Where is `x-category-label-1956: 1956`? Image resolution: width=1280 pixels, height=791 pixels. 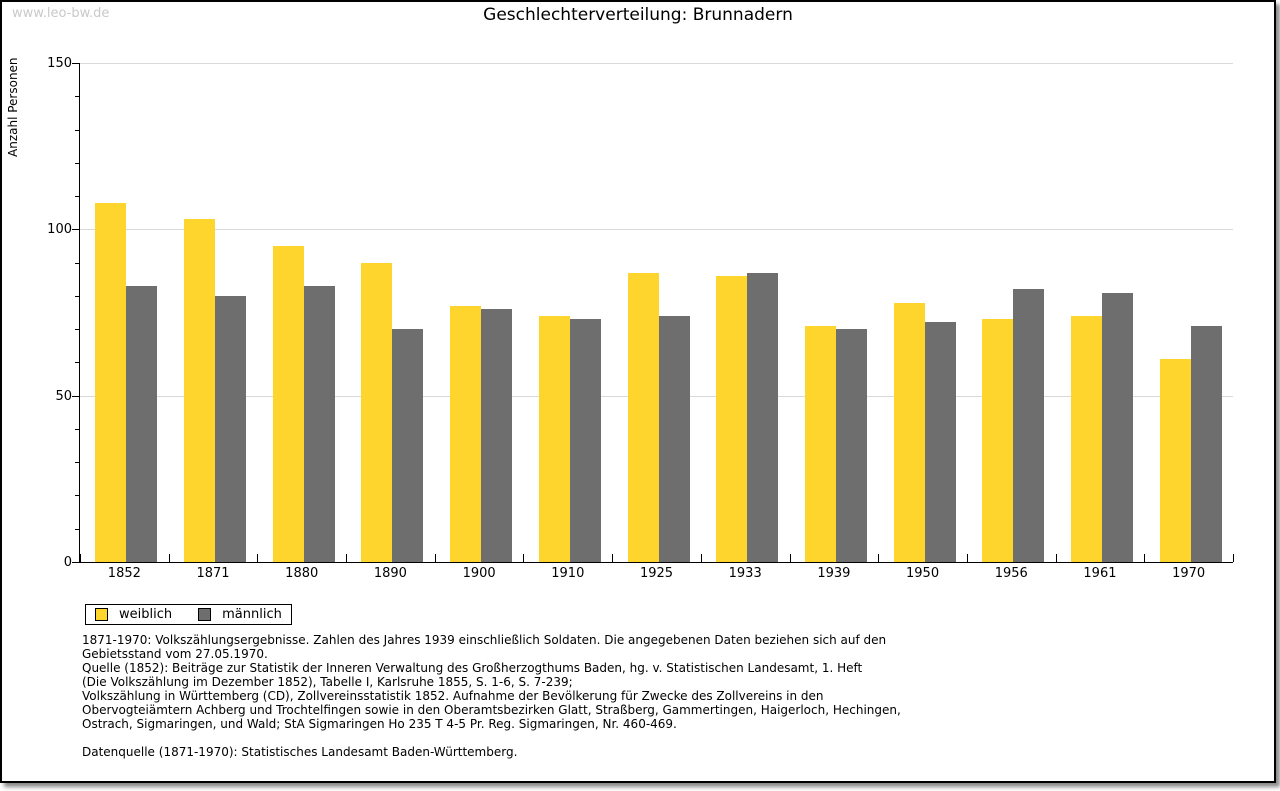 x-category-label-1956: 1956 is located at coordinates (1011, 573).